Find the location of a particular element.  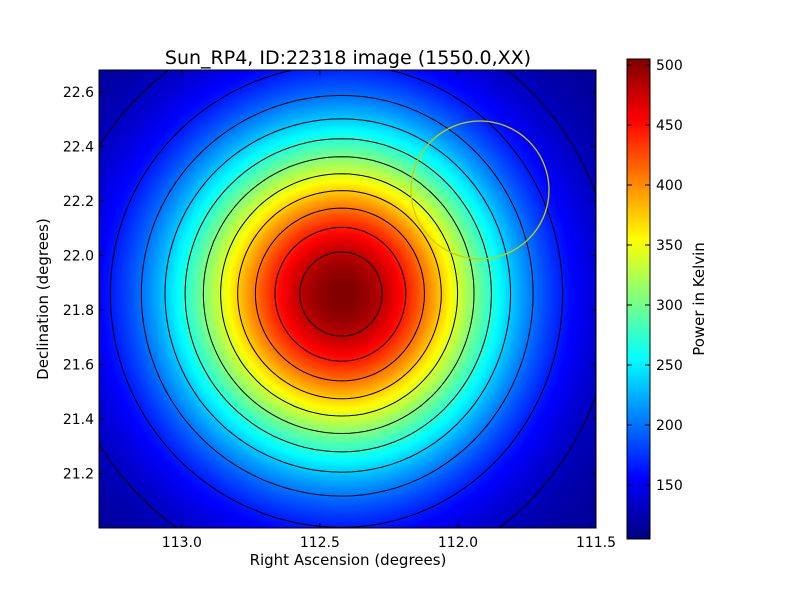

colorbar-tick-label: 400 is located at coordinates (669, 186).